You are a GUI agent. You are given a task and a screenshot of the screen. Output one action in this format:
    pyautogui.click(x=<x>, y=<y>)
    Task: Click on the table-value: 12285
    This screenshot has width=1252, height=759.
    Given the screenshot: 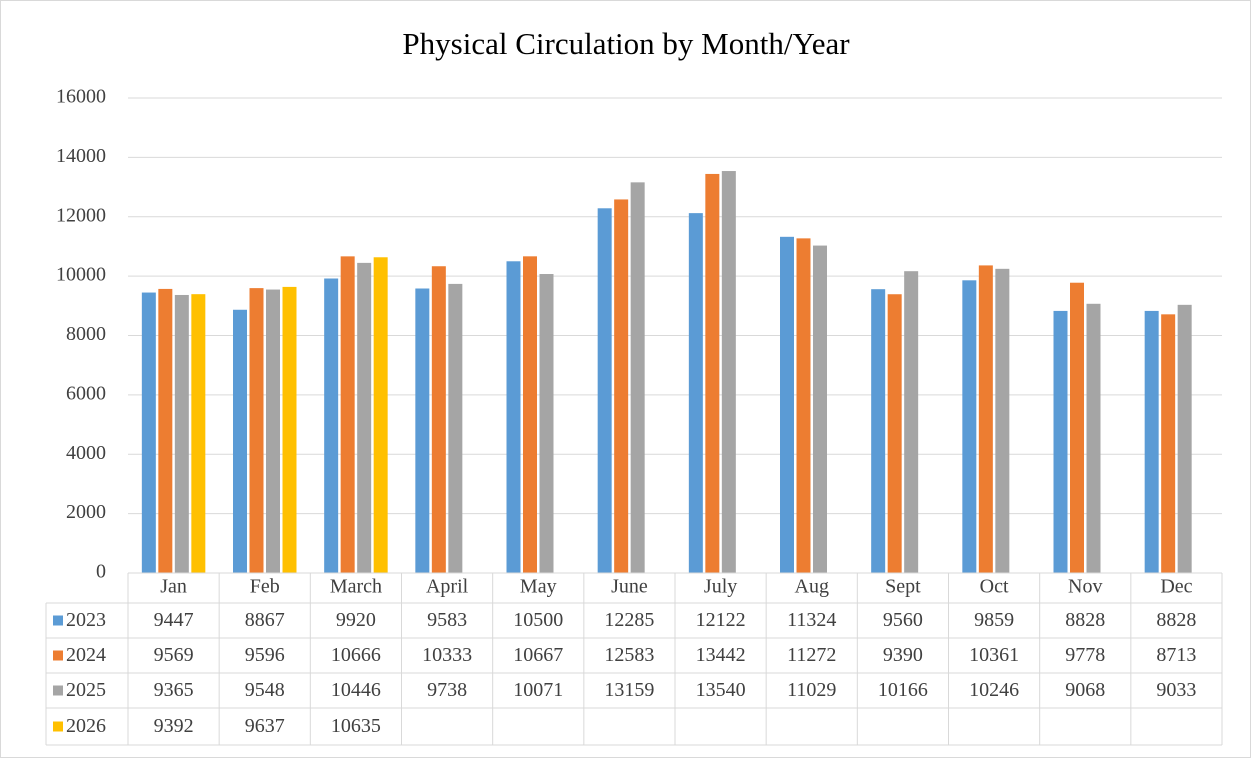 What is the action you would take?
    pyautogui.click(x=629, y=620)
    